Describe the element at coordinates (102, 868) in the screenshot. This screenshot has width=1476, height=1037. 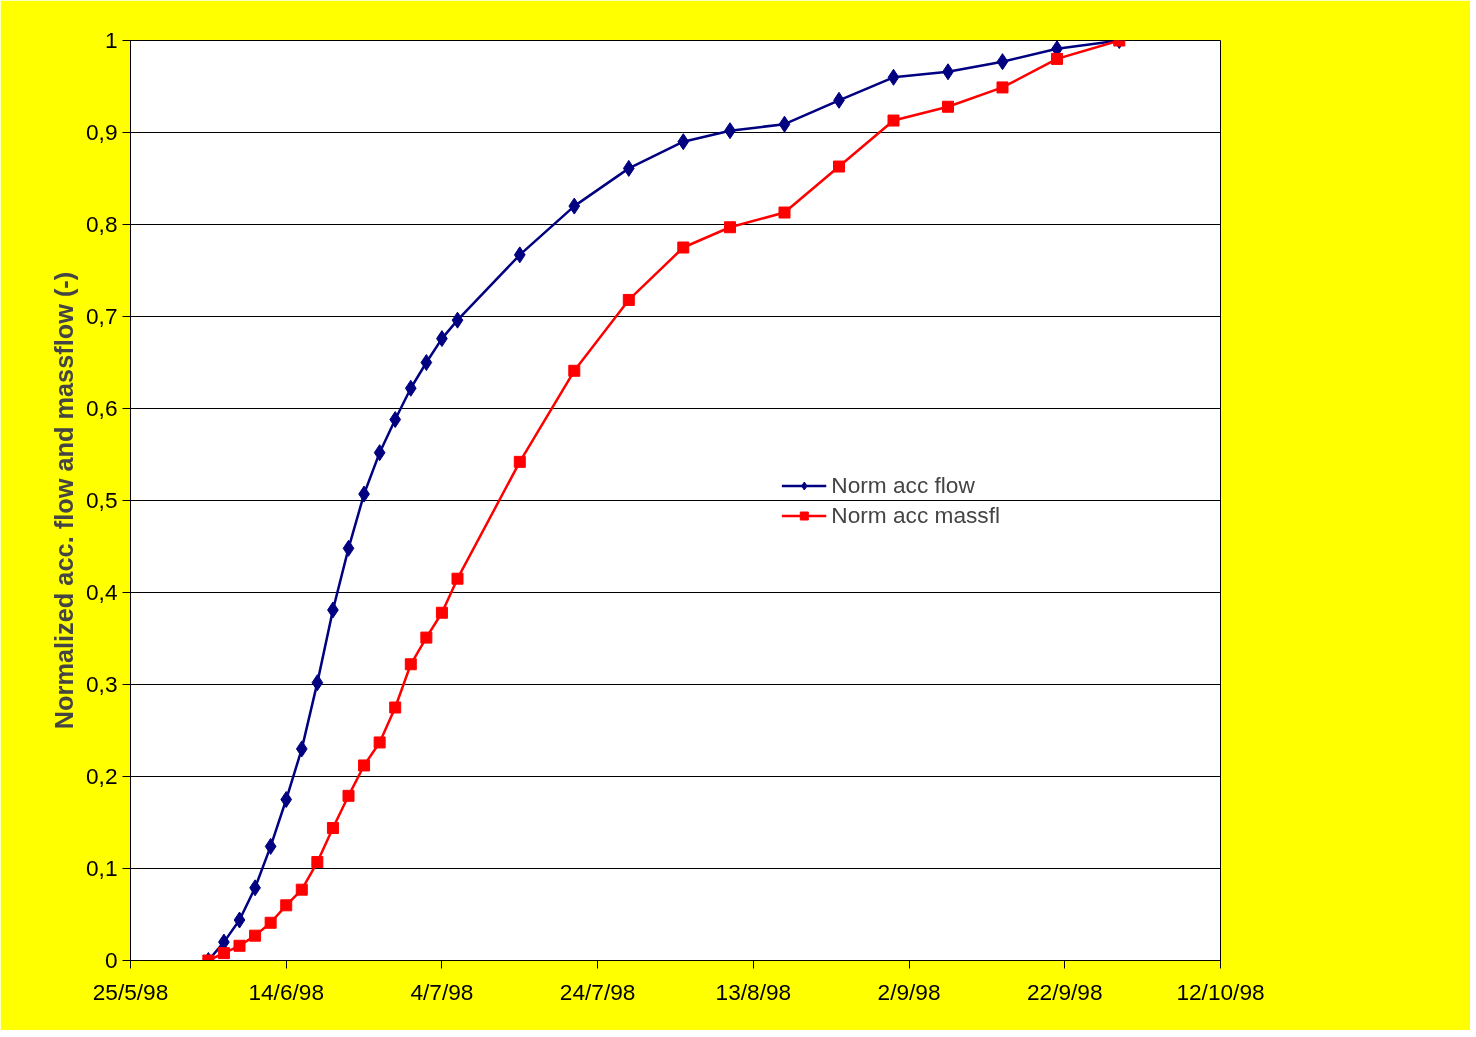
I see `y-tick-label: 0,1` at that location.